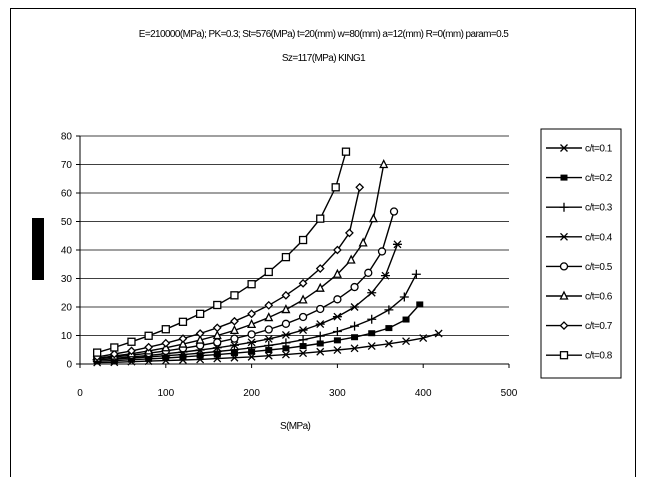 The height and width of the screenshot is (477, 647). Describe the element at coordinates (599, 267) in the screenshot. I see `legend-label: c/t=0.5` at that location.